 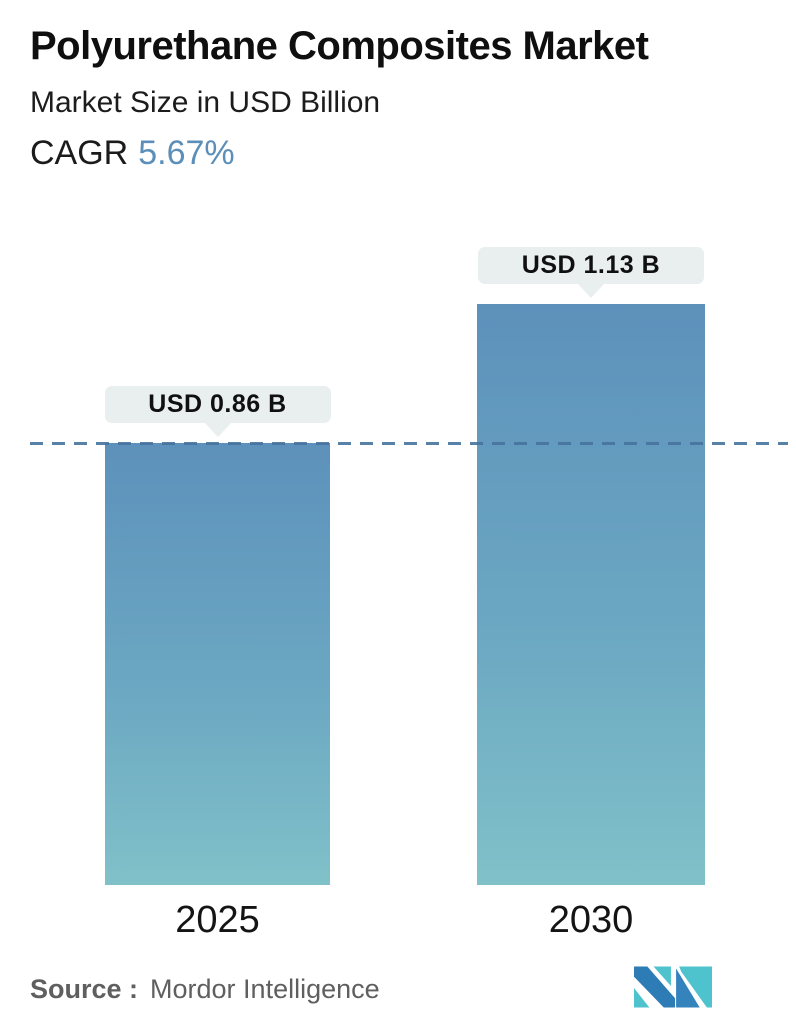 What do you see at coordinates (186, 153) in the screenshot?
I see `cagr-value: 5.67%` at bounding box center [186, 153].